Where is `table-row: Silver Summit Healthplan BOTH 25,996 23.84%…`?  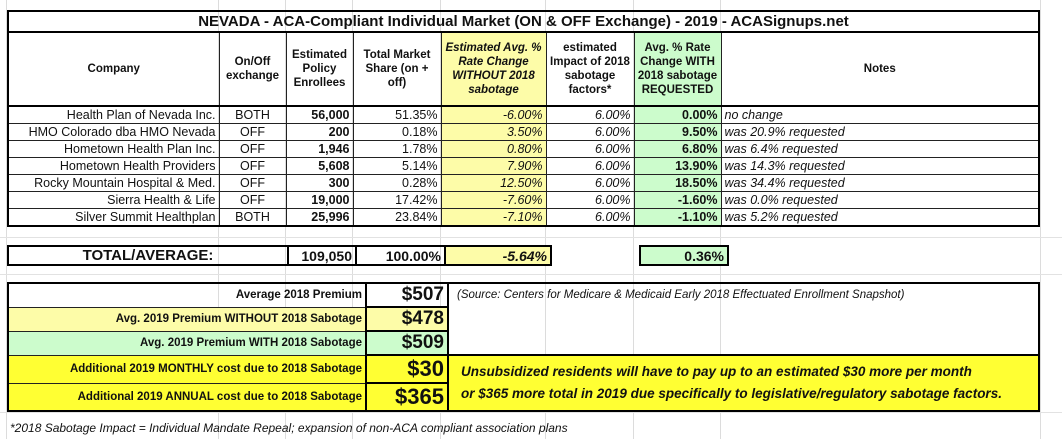 table-row: Silver Summit Healthplan BOTH 25,996 23.84%… is located at coordinates (523, 217).